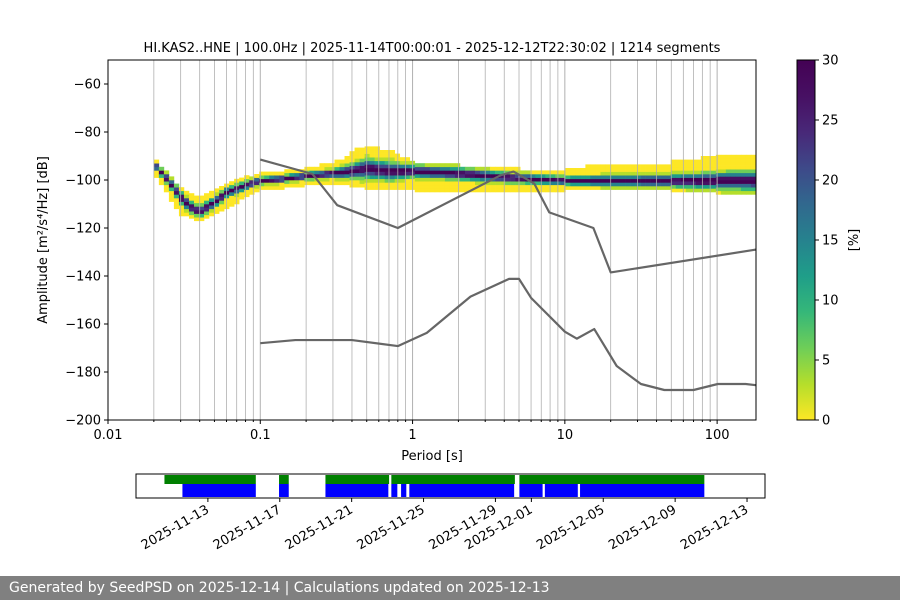  Describe the element at coordinates (175, 527) in the screenshot. I see `timeline-tick-label: 2025-11-13` at that location.